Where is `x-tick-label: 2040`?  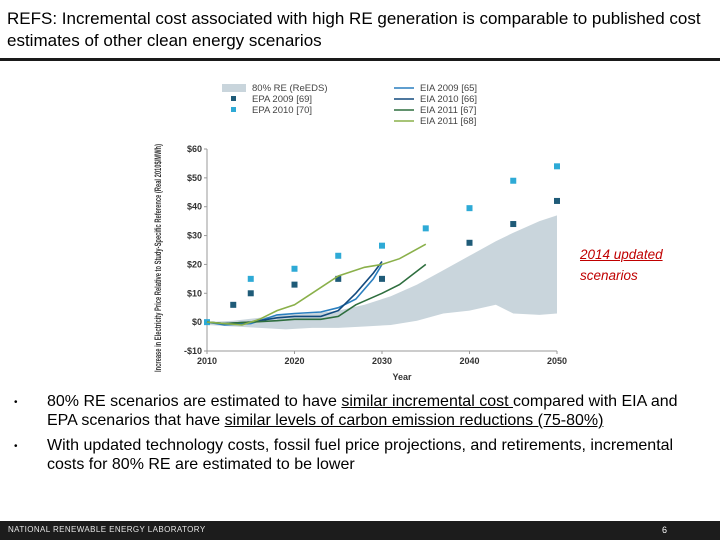
x-tick-label: 2040 is located at coordinates (469, 361).